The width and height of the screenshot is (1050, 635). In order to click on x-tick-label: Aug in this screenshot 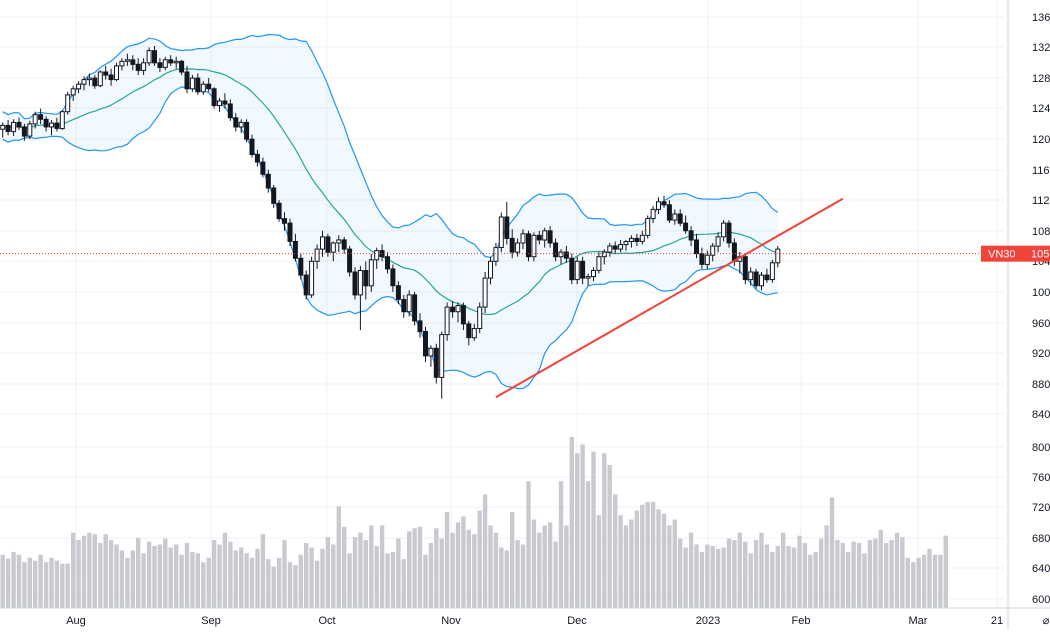, I will do `click(76, 621)`.